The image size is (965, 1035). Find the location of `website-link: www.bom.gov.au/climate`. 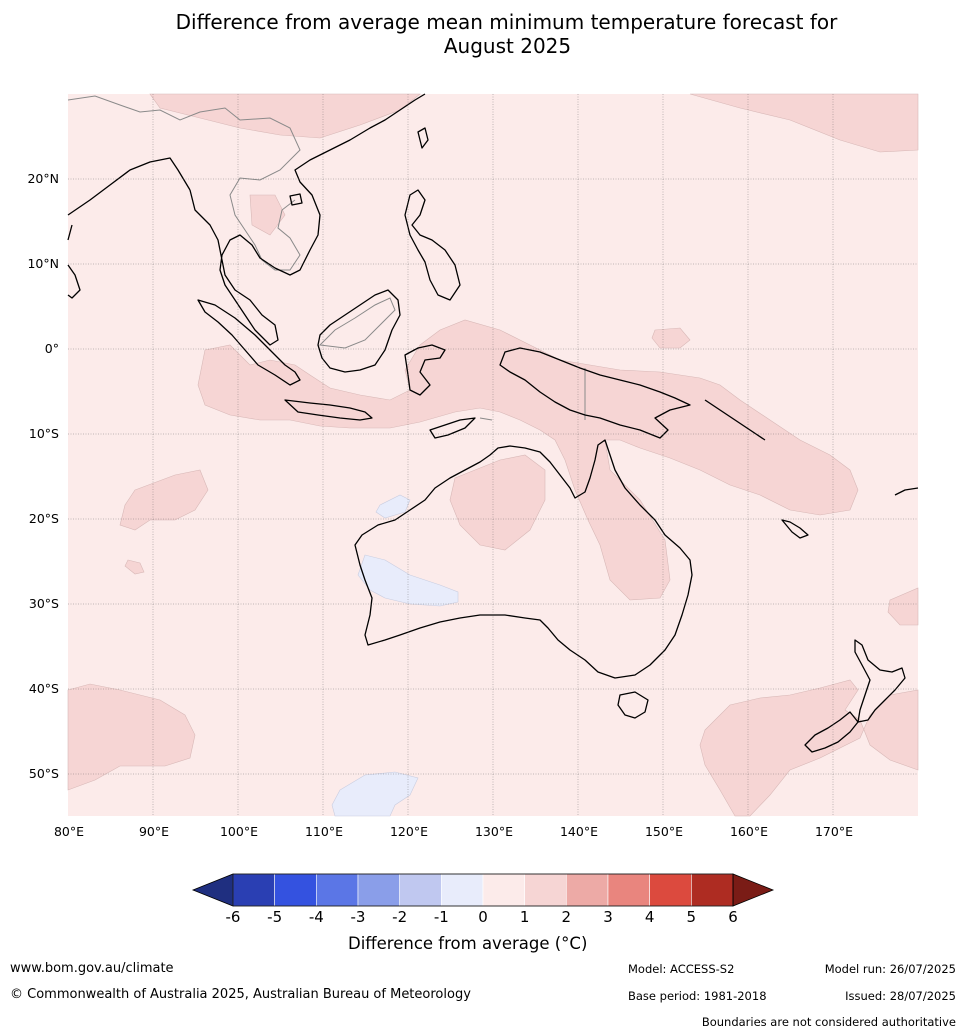

website-link: www.bom.gov.au/climate is located at coordinates (92, 968).